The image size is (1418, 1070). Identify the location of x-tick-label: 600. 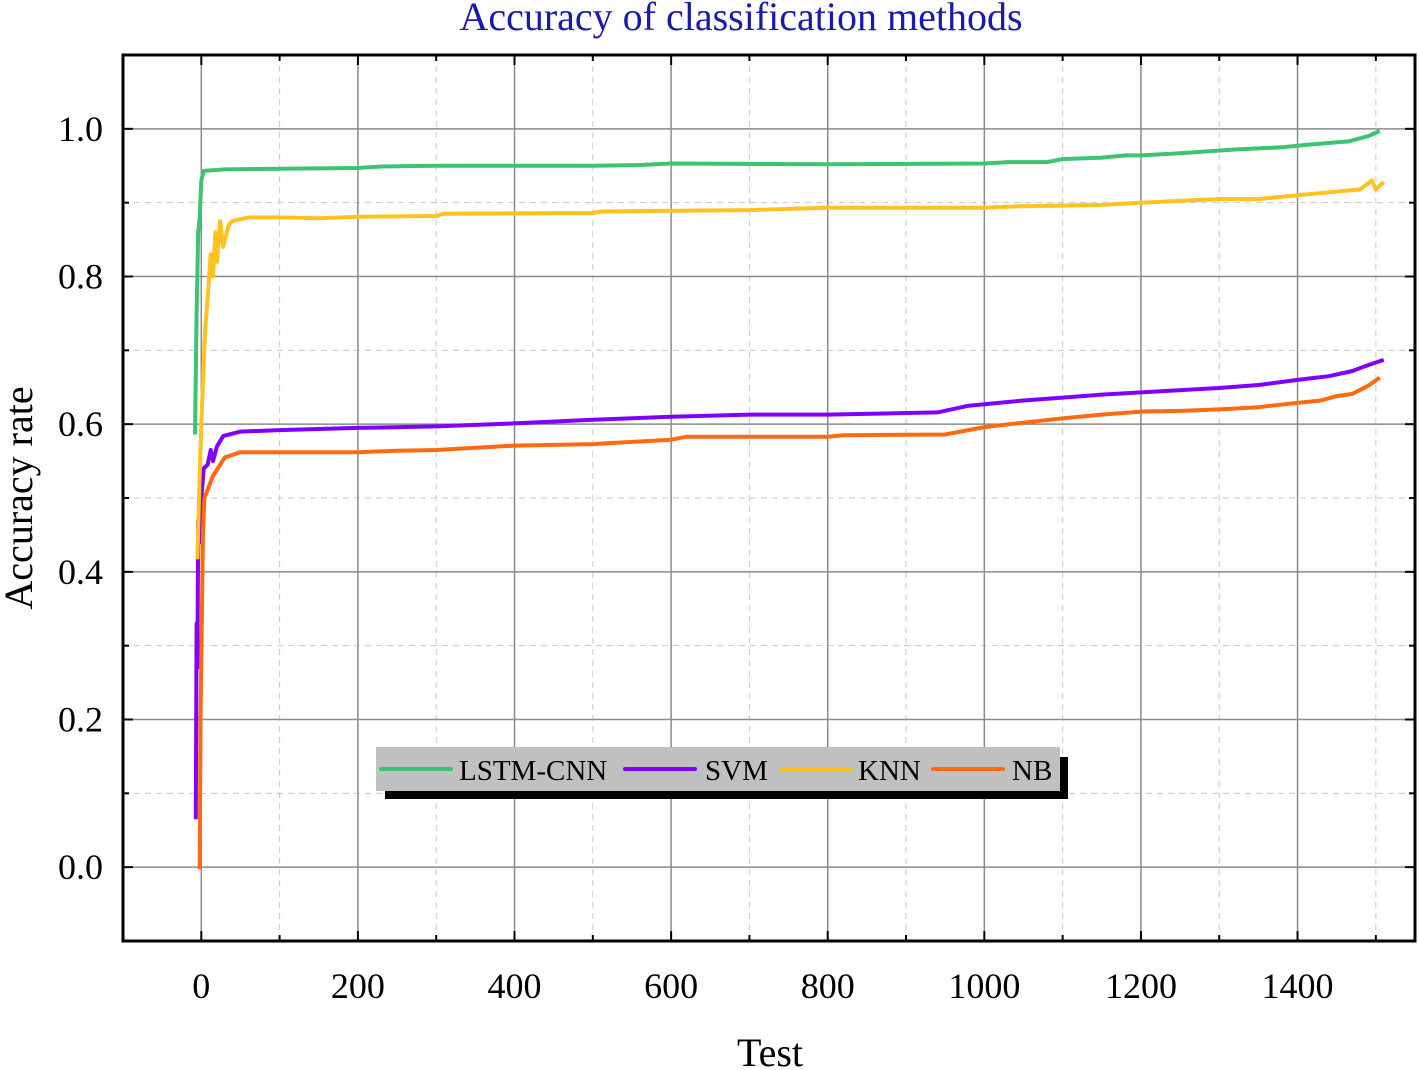
(671, 986).